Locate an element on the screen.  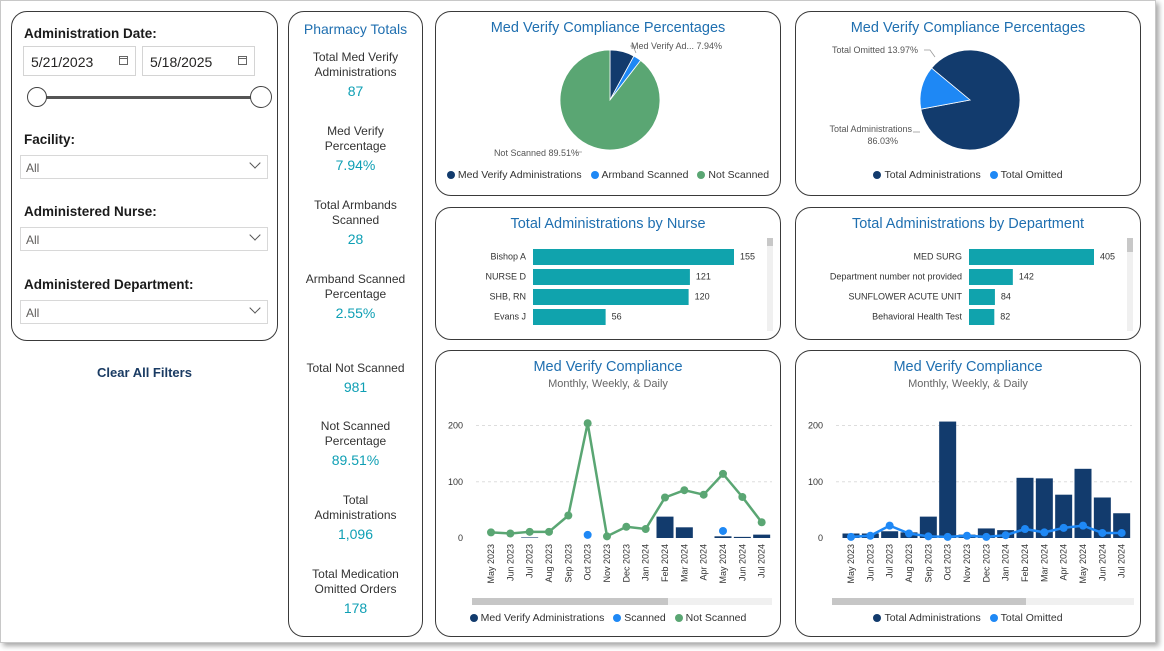
x-tick-label: Jan 2024 is located at coordinates (646, 562).